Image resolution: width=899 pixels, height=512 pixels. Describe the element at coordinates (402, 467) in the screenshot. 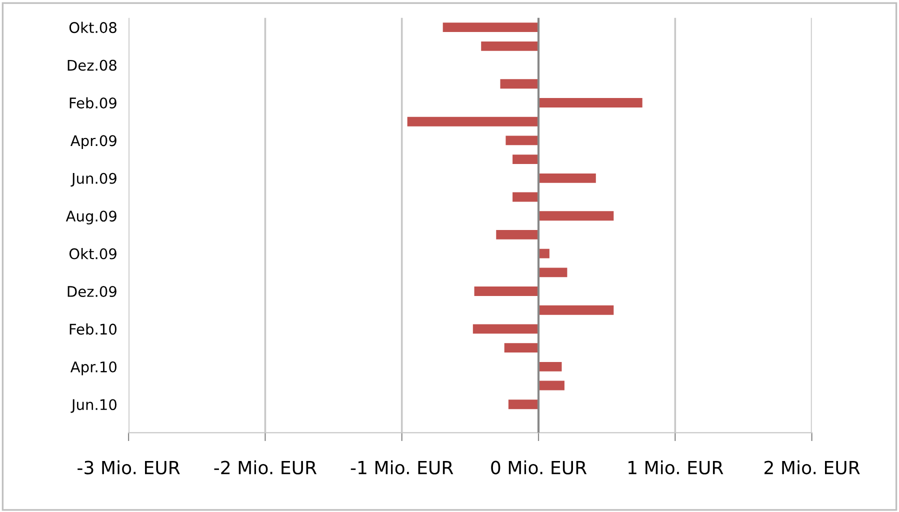

I see `x-tick-label: -1 Mio. EUR` at that location.